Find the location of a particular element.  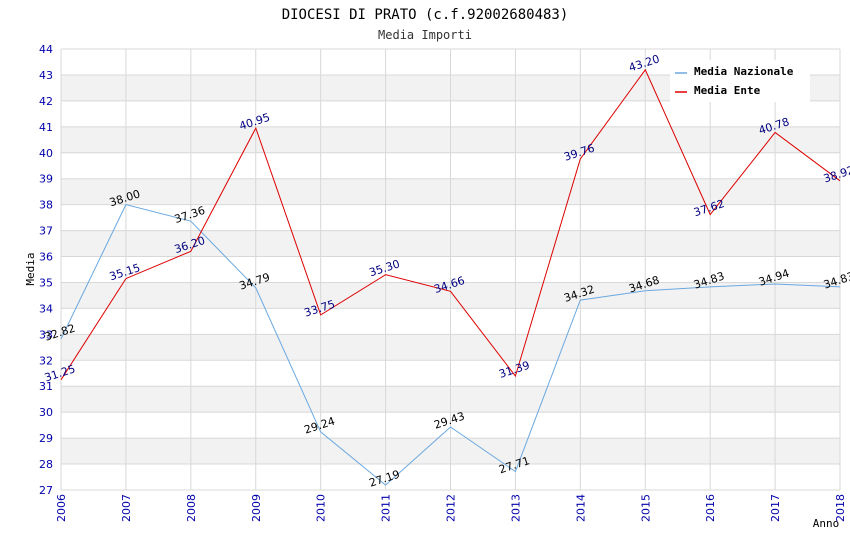

x-tick-label: 2011 is located at coordinates (386, 508).